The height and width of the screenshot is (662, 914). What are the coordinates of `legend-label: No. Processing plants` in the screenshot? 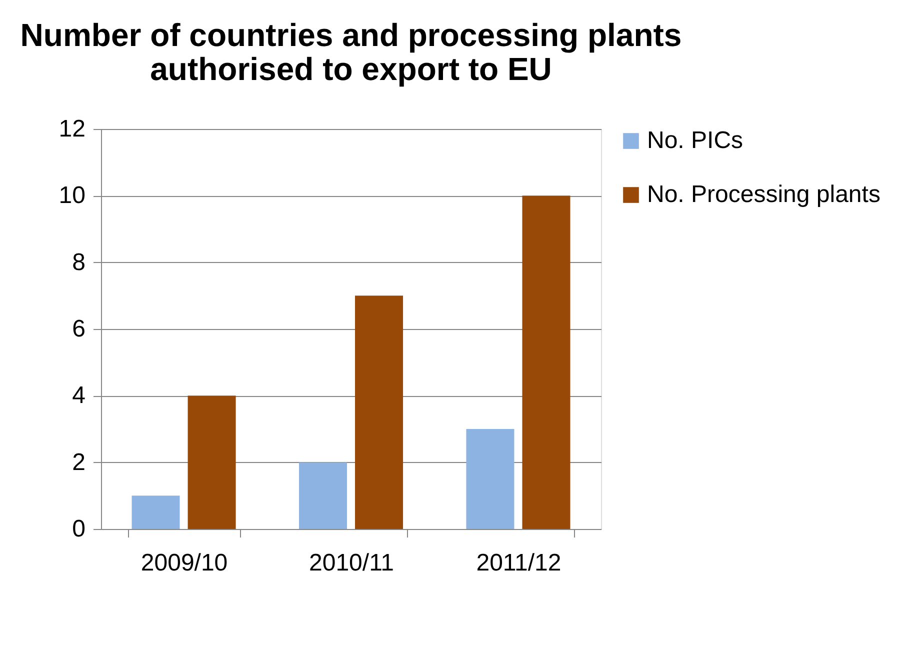 It's located at (763, 194).